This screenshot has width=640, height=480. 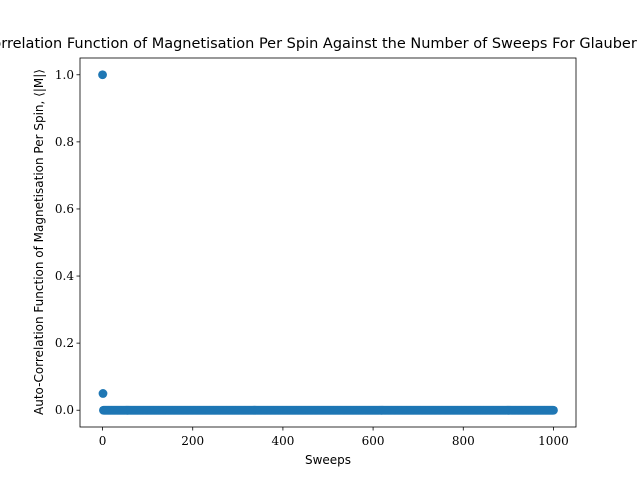 What do you see at coordinates (64, 410) in the screenshot?
I see `y-tick-label: 0.0` at bounding box center [64, 410].